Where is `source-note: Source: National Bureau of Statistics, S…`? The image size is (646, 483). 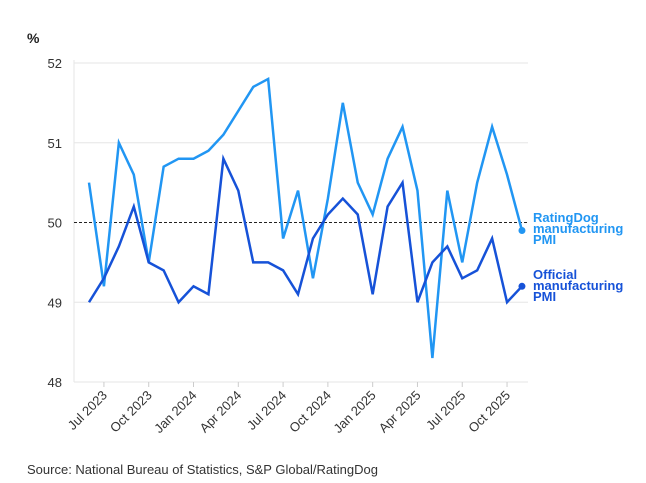
source-note: Source: National Bureau of Statistics, S… is located at coordinates (202, 469).